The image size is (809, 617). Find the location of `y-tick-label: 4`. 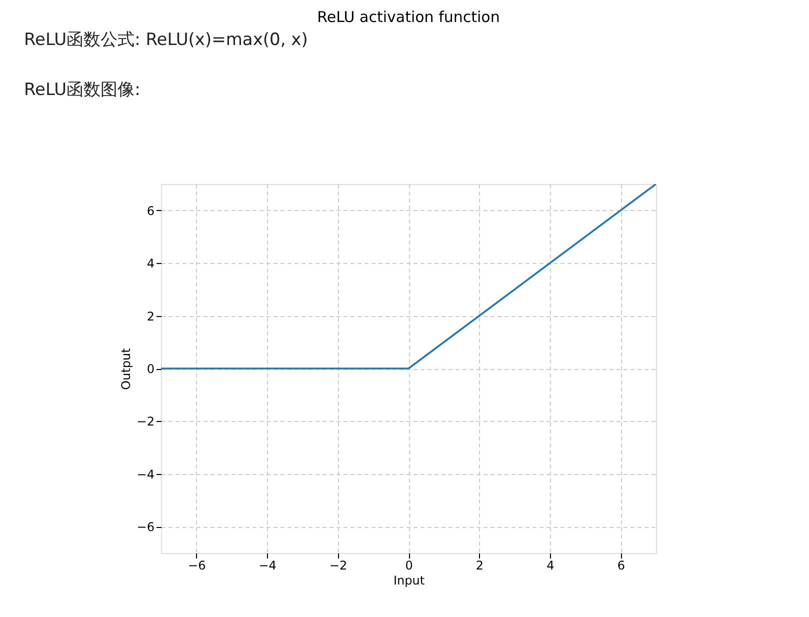

y-tick-label: 4 is located at coordinates (150, 263).